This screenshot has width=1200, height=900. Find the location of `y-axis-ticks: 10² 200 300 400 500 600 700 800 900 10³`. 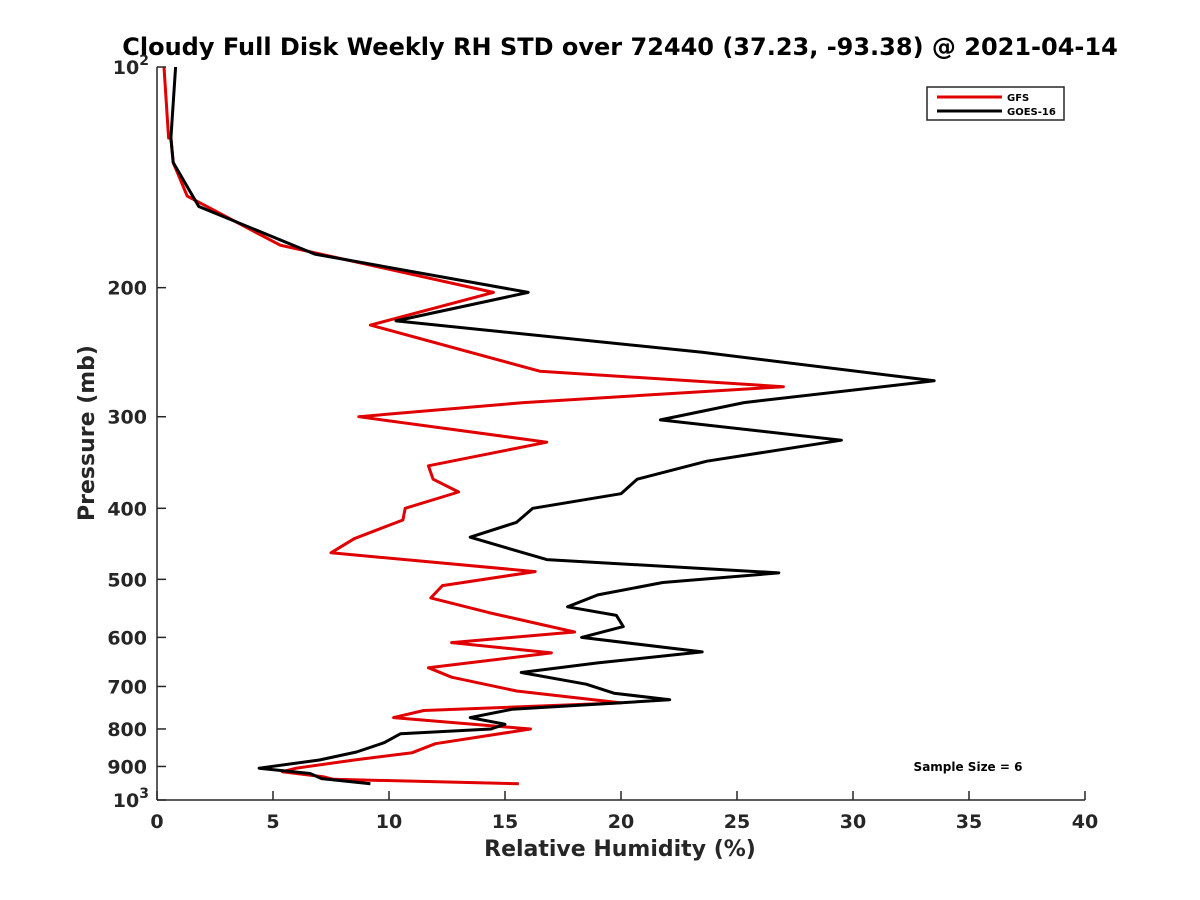

y-axis-ticks: 10² 200 300 400 500 600 700 800 900 10³ is located at coordinates (136, 432).